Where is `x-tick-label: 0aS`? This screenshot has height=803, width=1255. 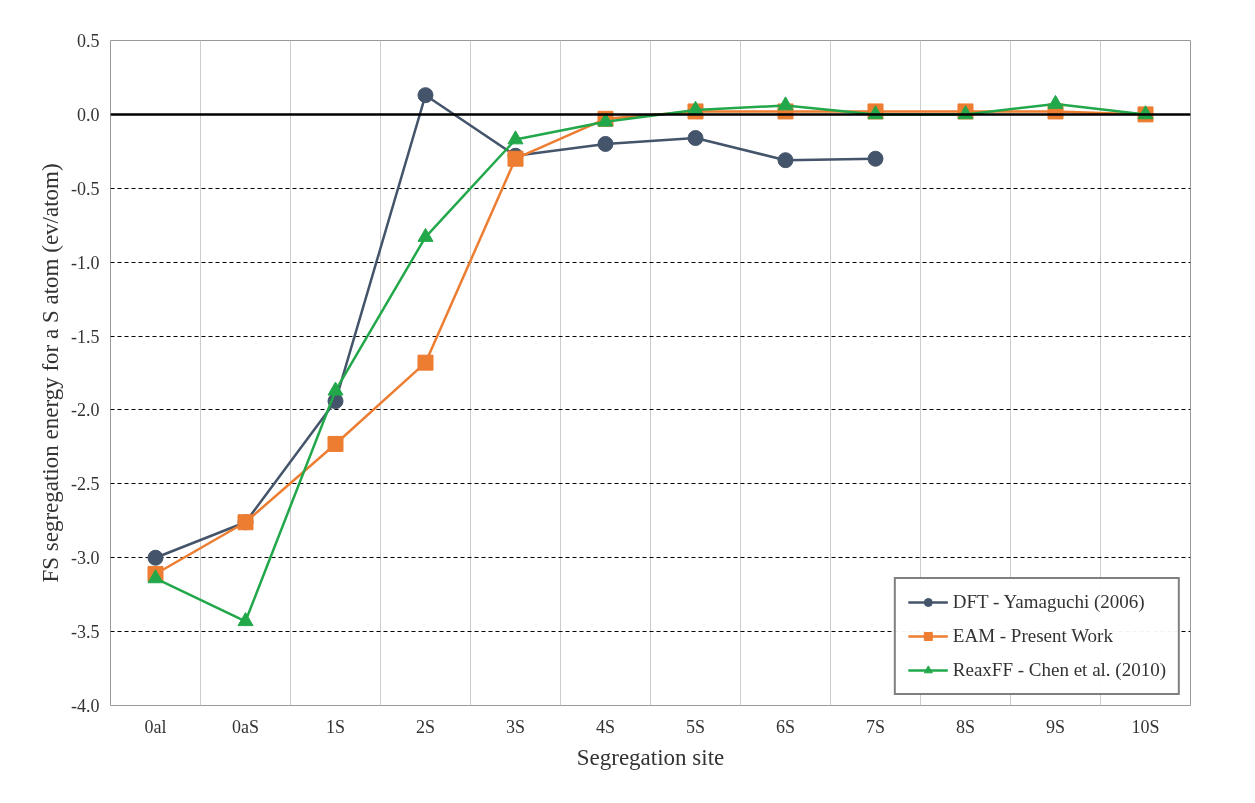 x-tick-label: 0aS is located at coordinates (245, 726).